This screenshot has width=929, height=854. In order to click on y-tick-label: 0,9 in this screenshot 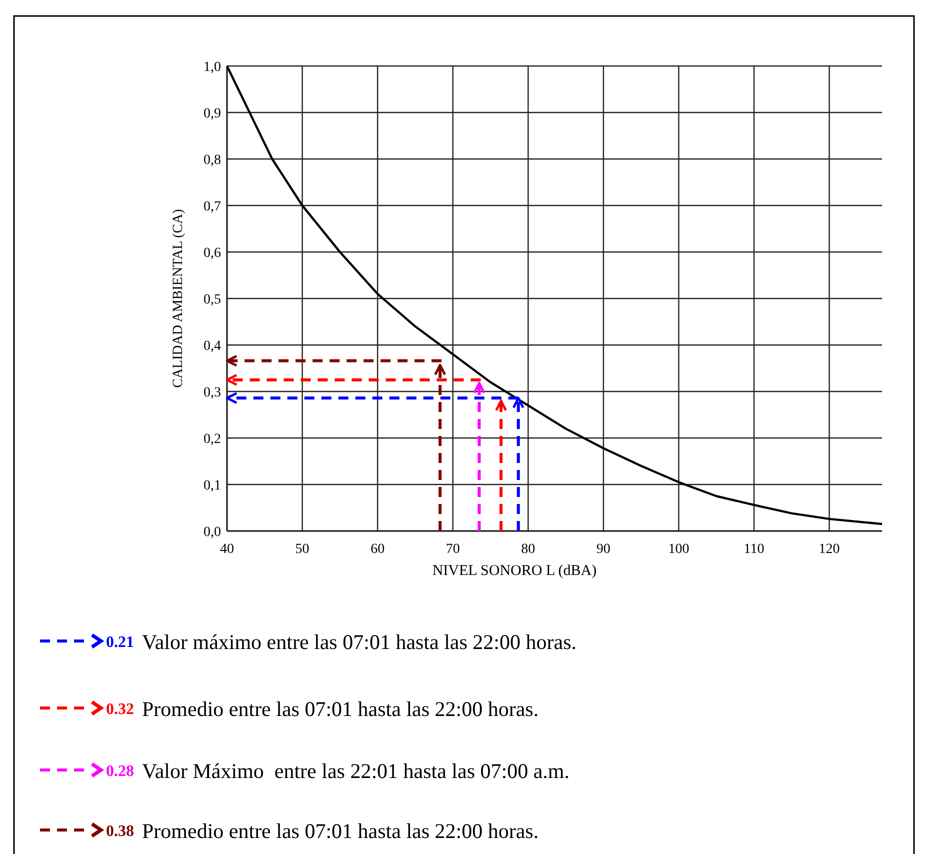, I will do `click(212, 114)`.